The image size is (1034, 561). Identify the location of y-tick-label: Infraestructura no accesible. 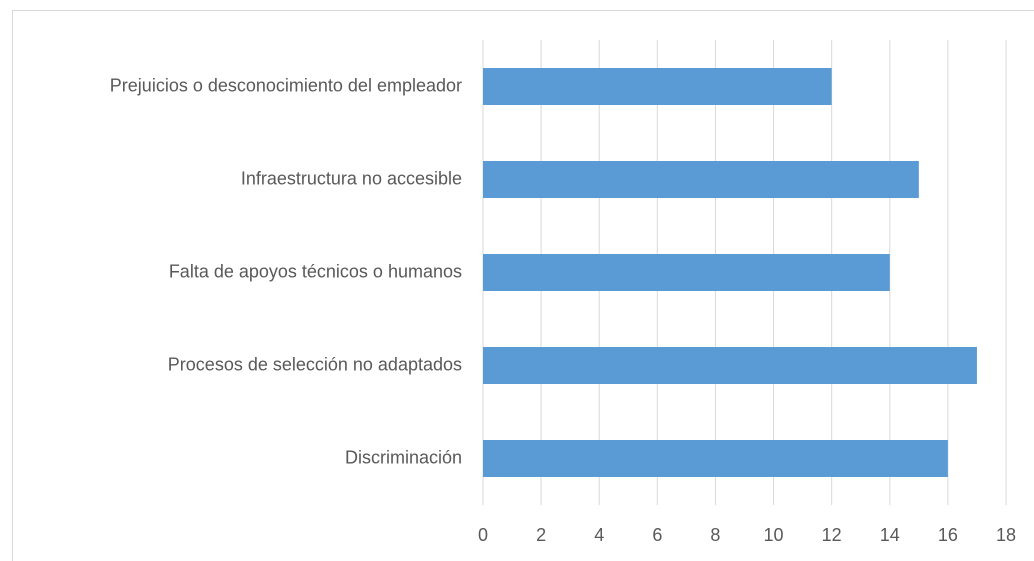
(351, 178).